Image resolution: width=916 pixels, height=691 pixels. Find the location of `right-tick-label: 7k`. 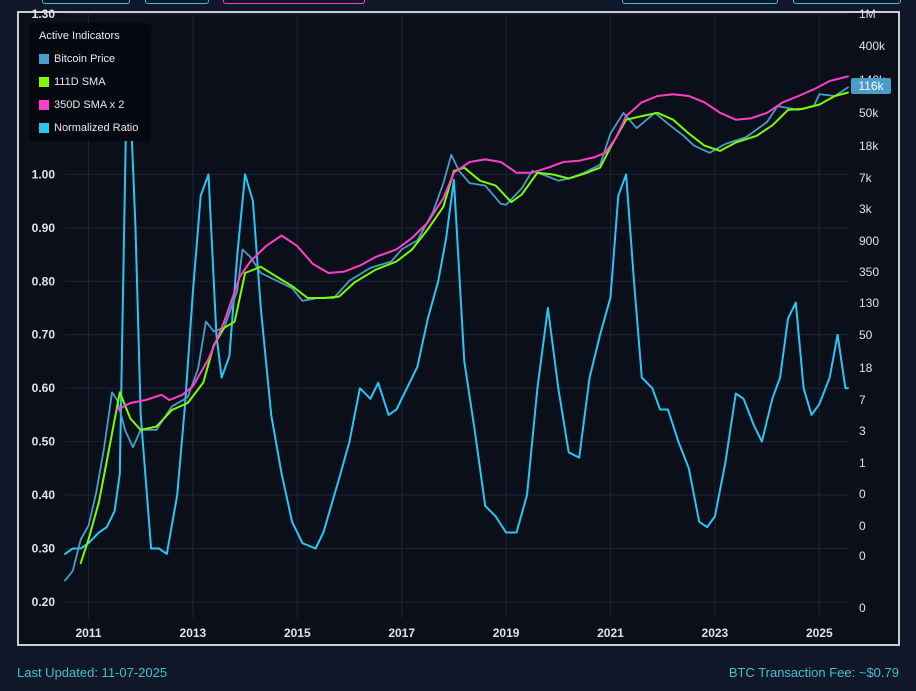

right-tick-label: 7k is located at coordinates (866, 178).